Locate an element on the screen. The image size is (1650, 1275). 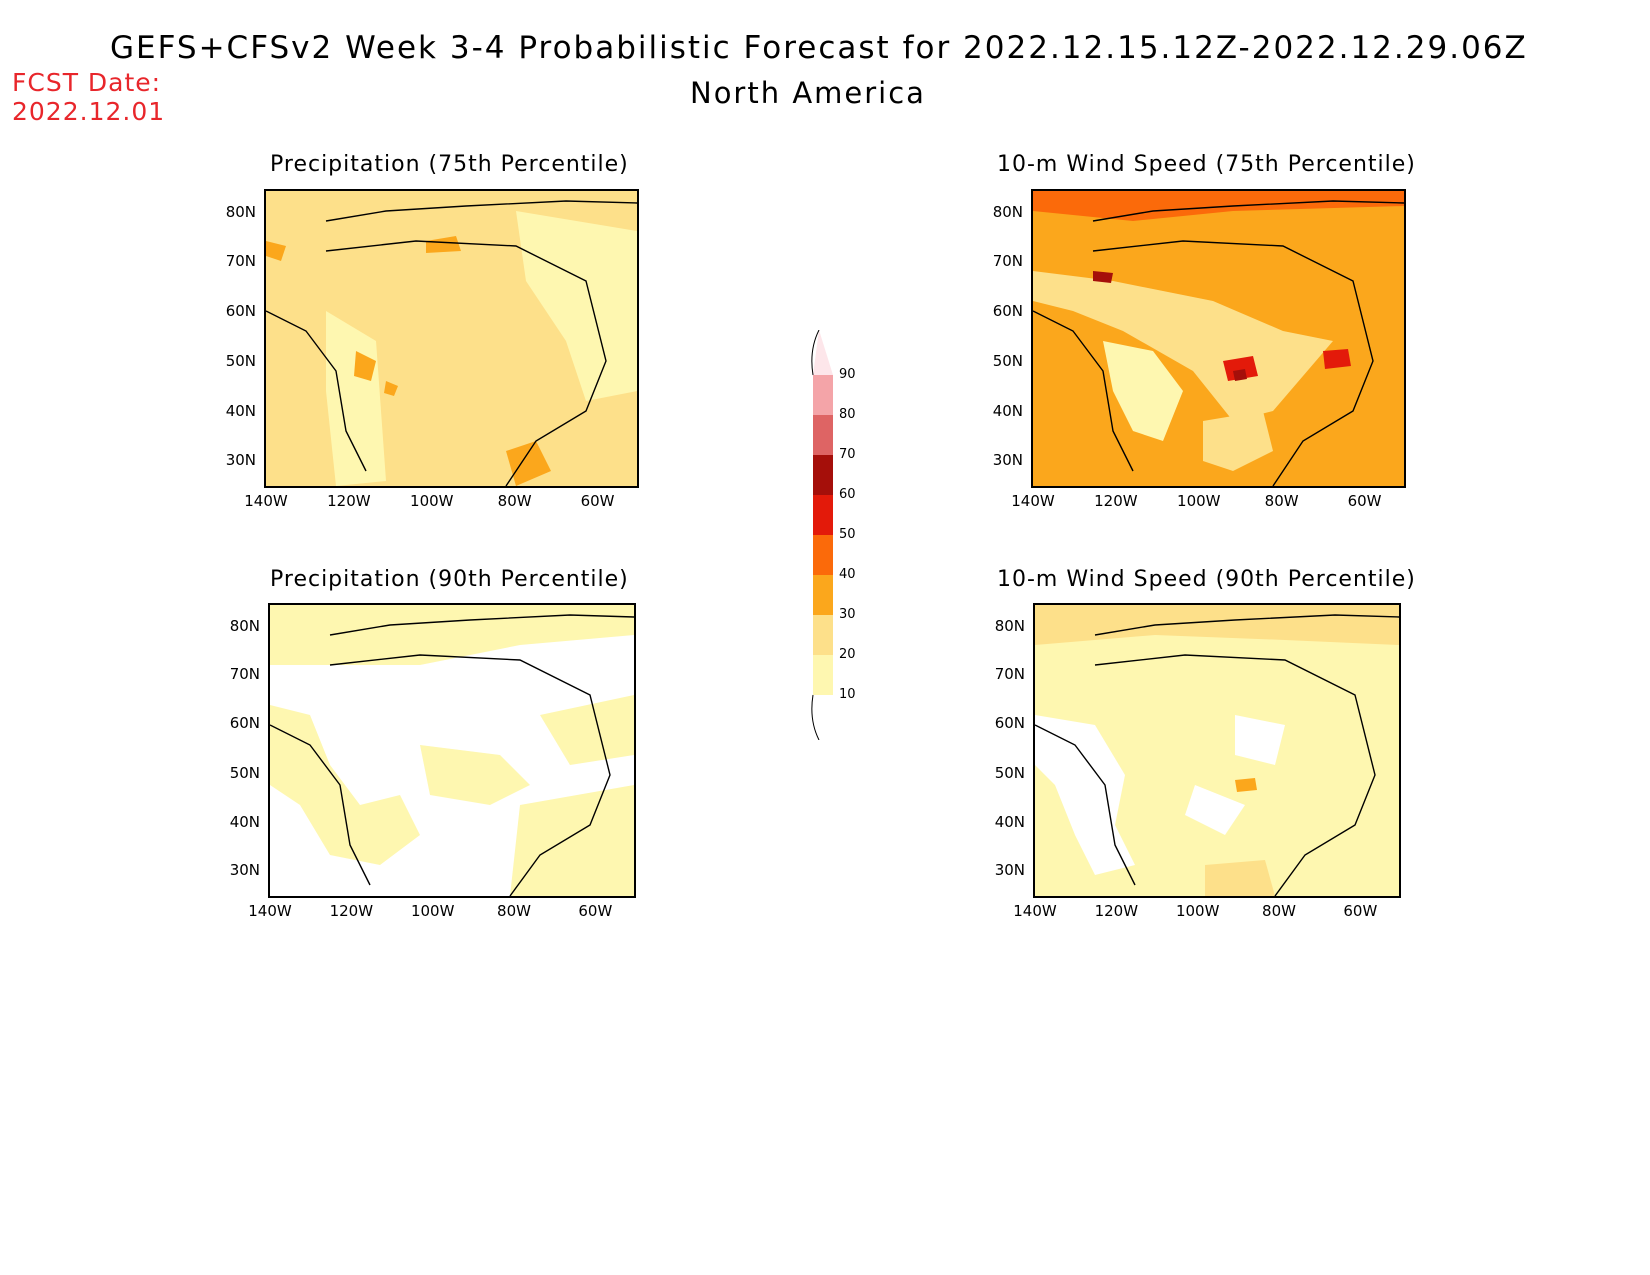
colorbar-svg is located at coordinates (822, 535).